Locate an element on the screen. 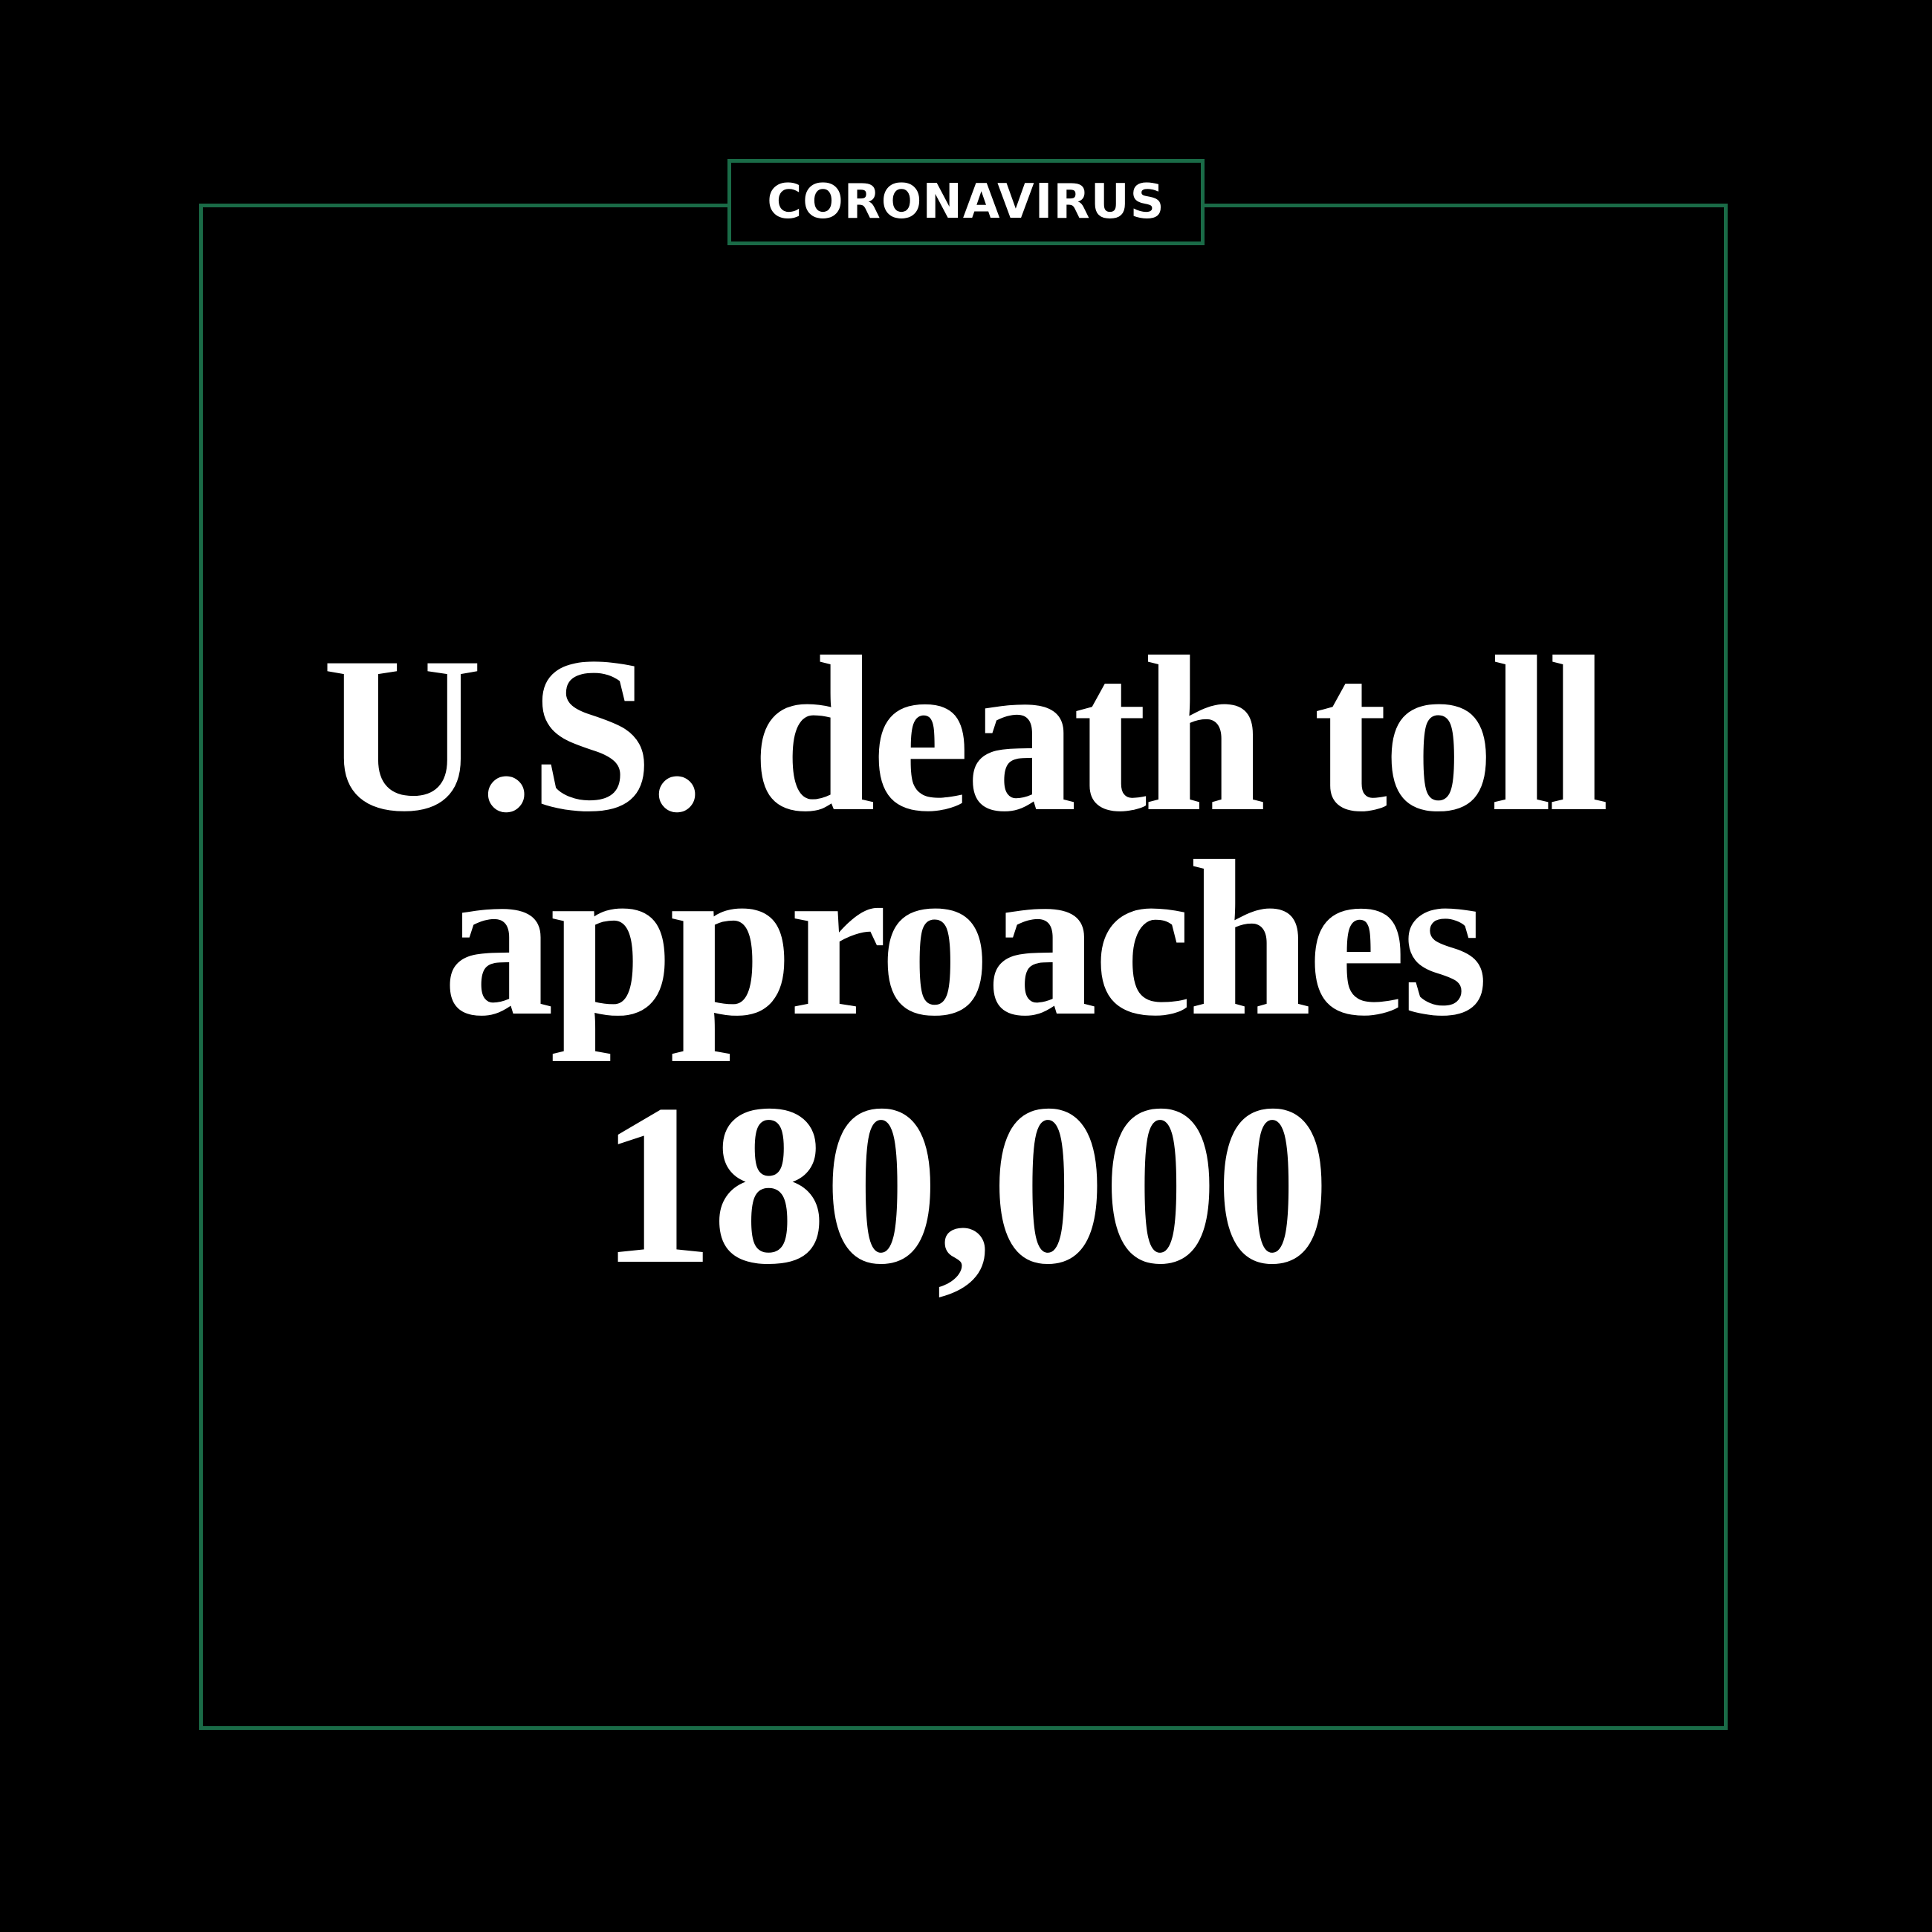 The width and height of the screenshot is (1932, 1932). headline-line-2: approaches is located at coordinates (965, 938).